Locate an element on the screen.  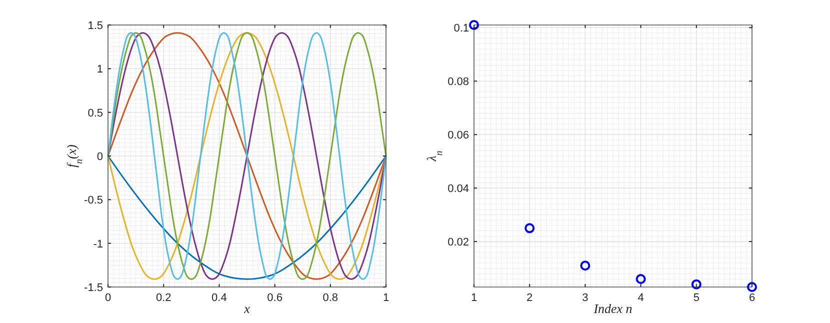
line-series is located at coordinates (247, 217).